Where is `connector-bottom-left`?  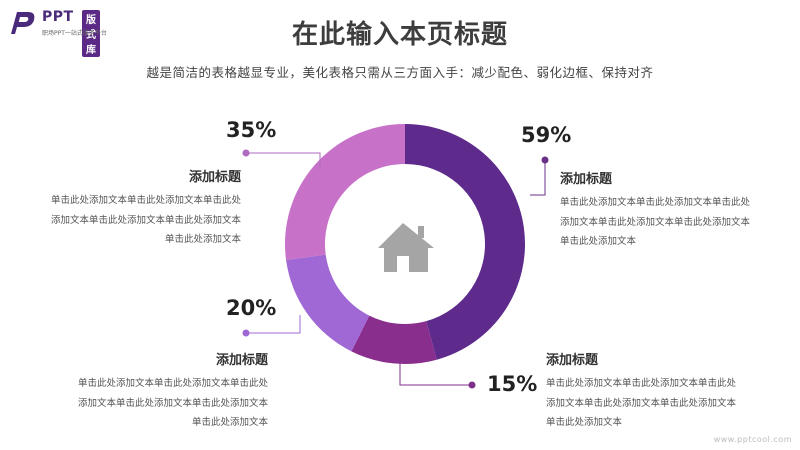
connector-bottom-left is located at coordinates (273, 324).